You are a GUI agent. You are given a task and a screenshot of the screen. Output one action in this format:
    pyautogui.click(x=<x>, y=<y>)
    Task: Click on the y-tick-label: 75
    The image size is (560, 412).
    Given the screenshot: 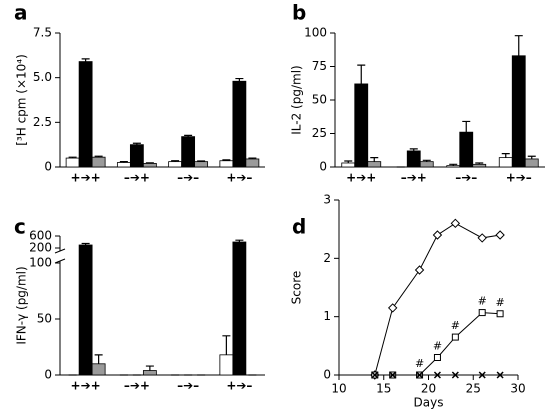 What is the action you would take?
    pyautogui.click(x=319, y=66)
    